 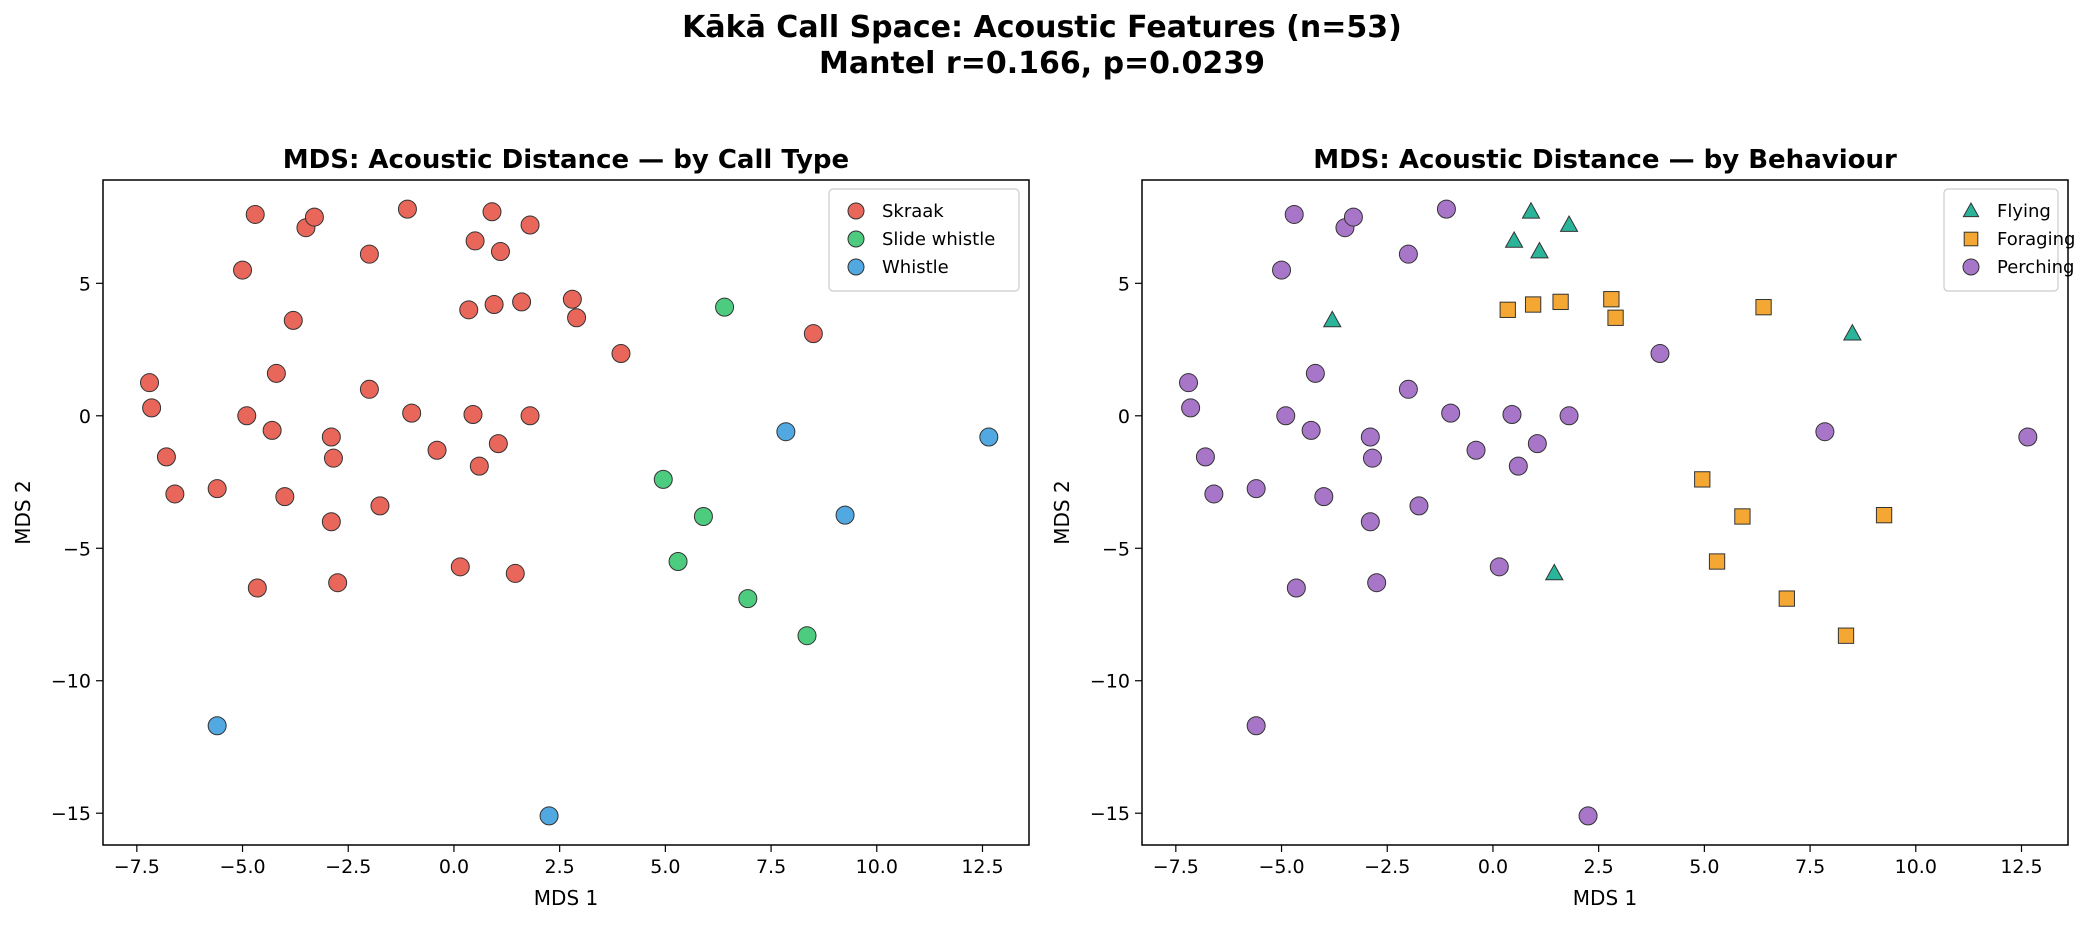 I want to click on y-axis-label: MDS 2, so click(x=23, y=512).